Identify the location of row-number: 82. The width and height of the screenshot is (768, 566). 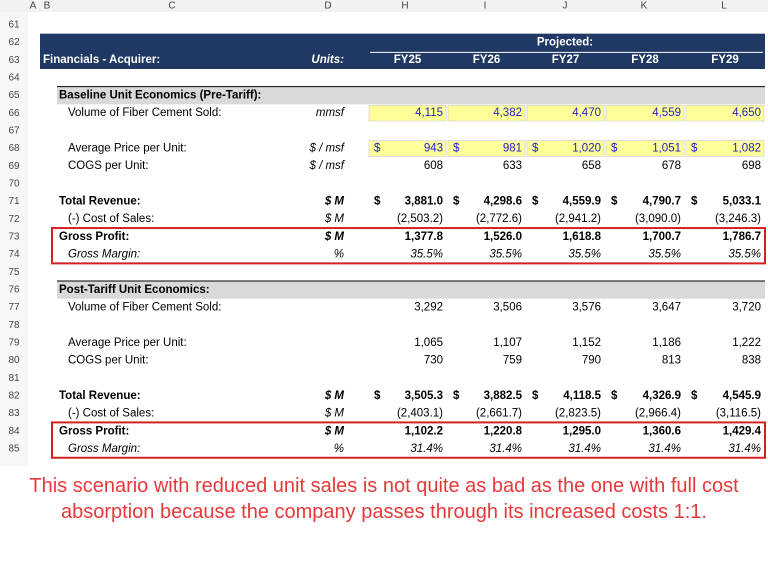
(14, 396).